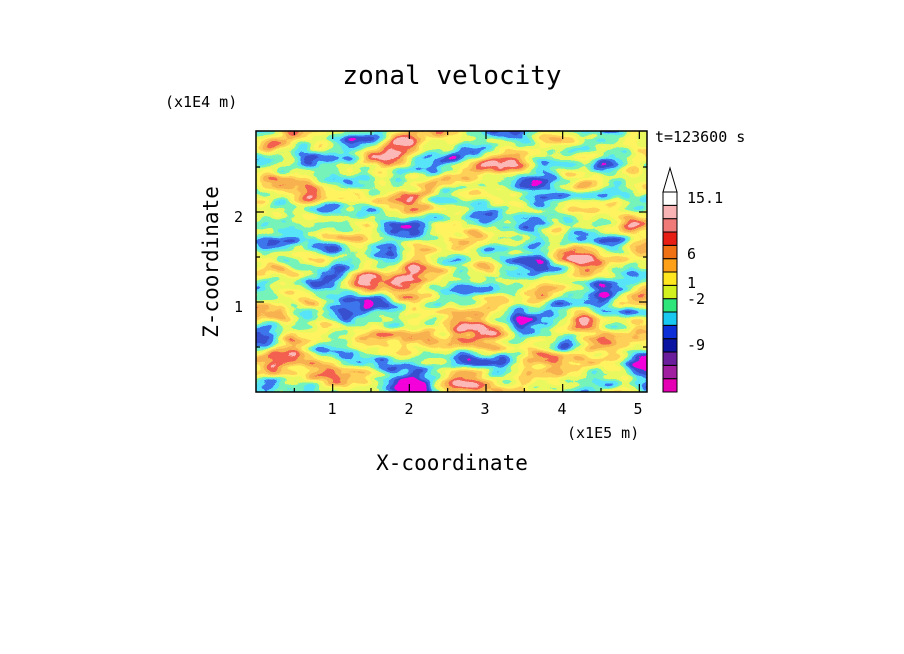 The width and height of the screenshot is (904, 654). What do you see at coordinates (238, 307) in the screenshot?
I see `y-tick-label: 1` at bounding box center [238, 307].